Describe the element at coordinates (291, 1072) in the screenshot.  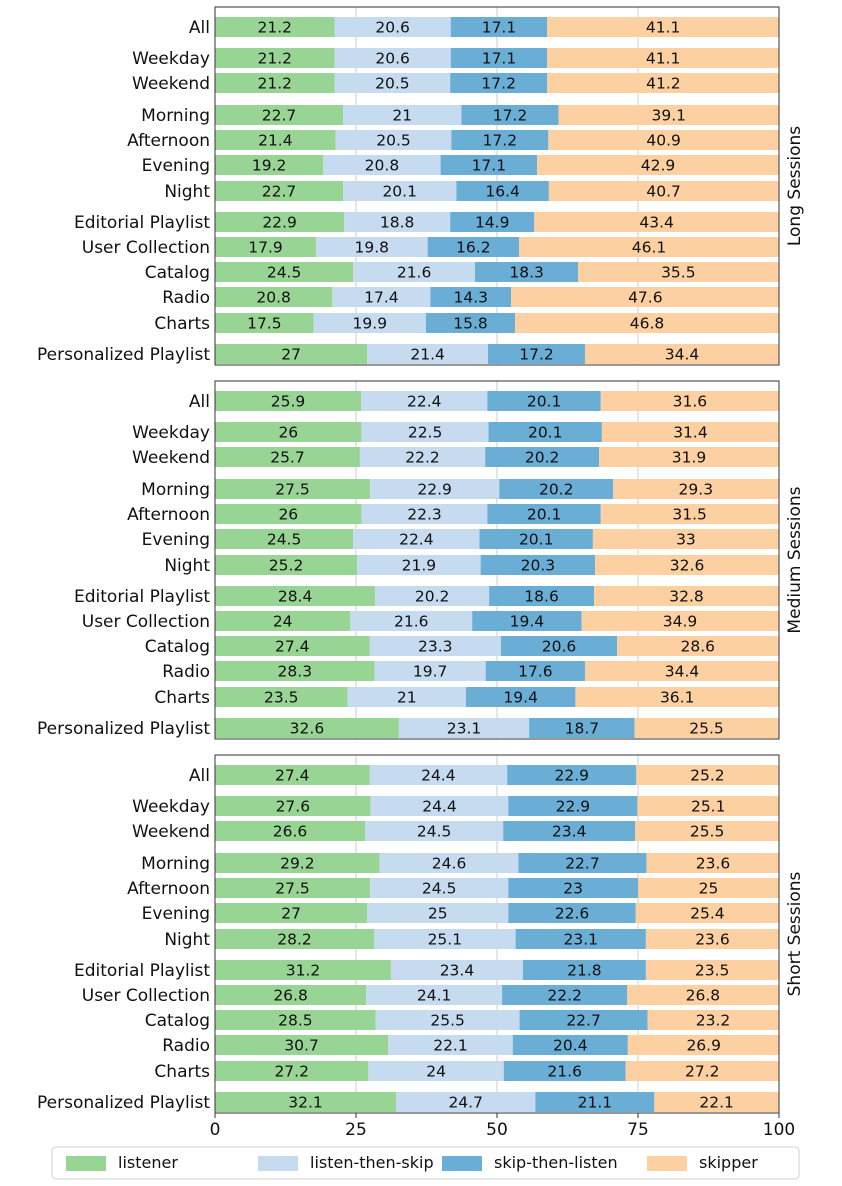
I see `data-label: 27.2` at that location.